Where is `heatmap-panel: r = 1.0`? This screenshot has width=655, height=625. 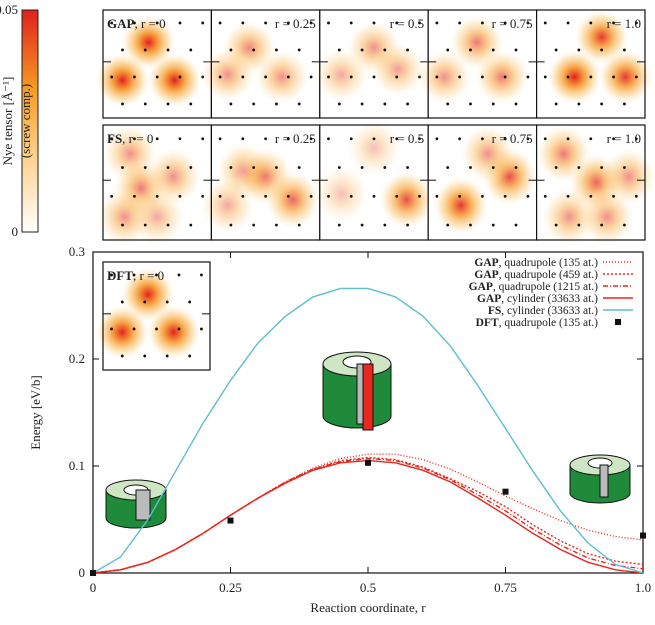 heatmap-panel: r = 1.0 is located at coordinates (595, 185).